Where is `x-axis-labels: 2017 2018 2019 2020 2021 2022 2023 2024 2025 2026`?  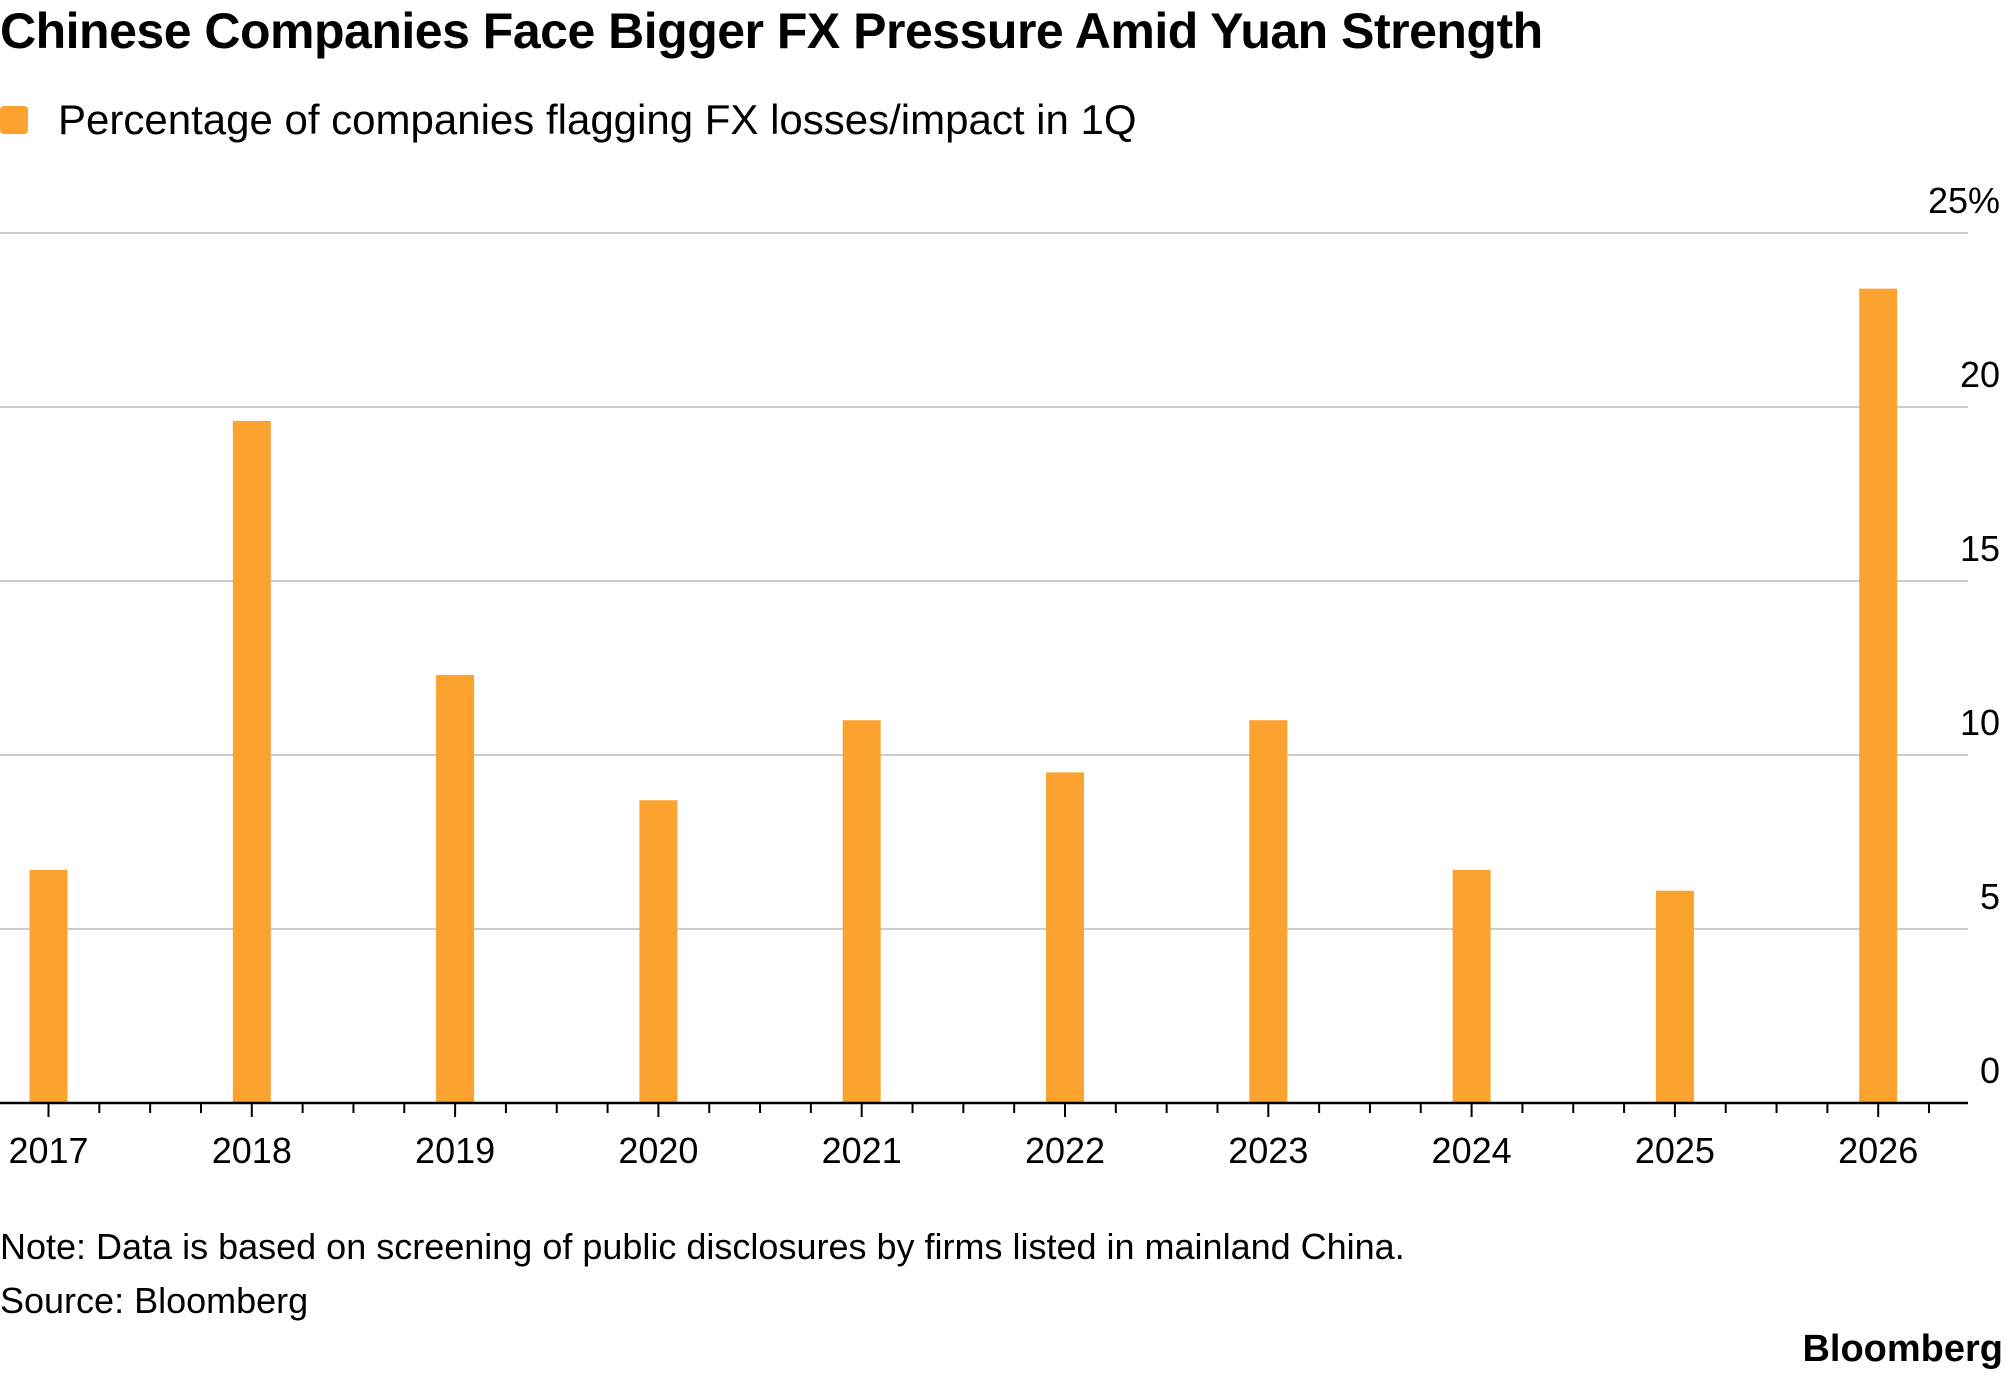 x-axis-labels: 2017 2018 2019 2020 2021 2022 2023 2024 2025 2026 is located at coordinates (963, 1150).